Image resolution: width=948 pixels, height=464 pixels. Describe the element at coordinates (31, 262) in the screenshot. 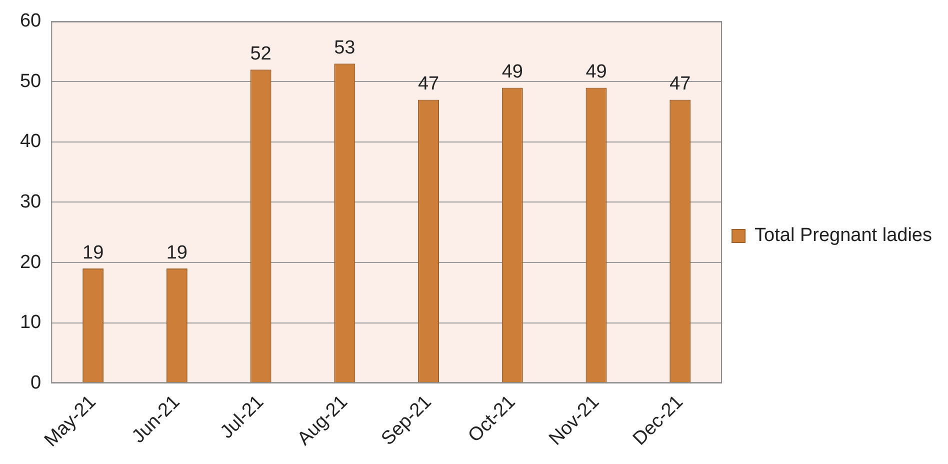

I see `y-tick-label: 20` at that location.